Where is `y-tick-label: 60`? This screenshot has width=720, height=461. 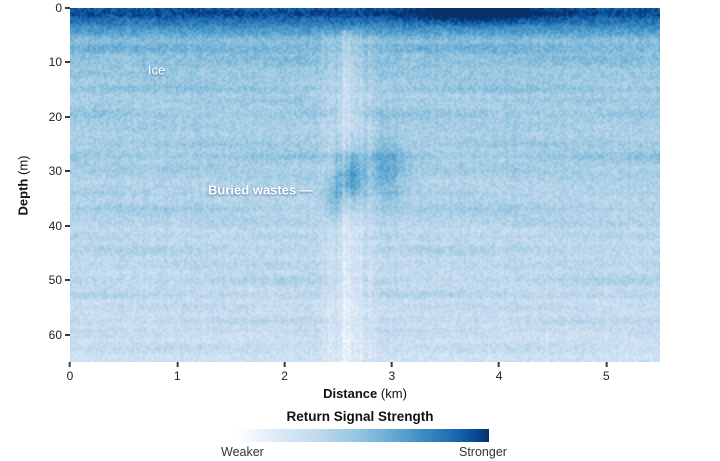 y-tick-label: 60 is located at coordinates (55, 334).